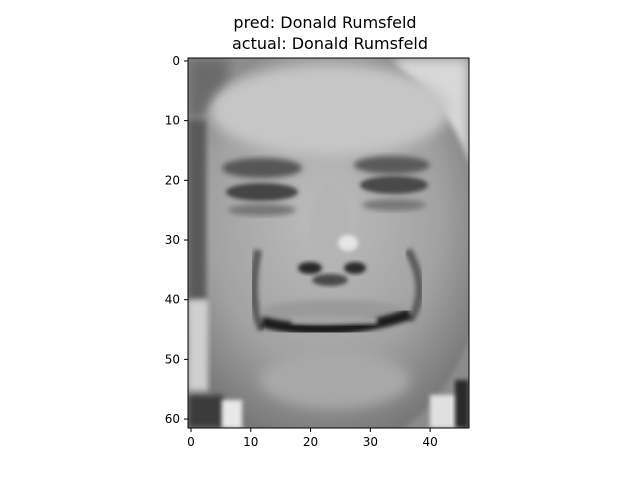 This screenshot has height=484, width=640. I want to click on y-tick-label: 0, so click(176, 61).